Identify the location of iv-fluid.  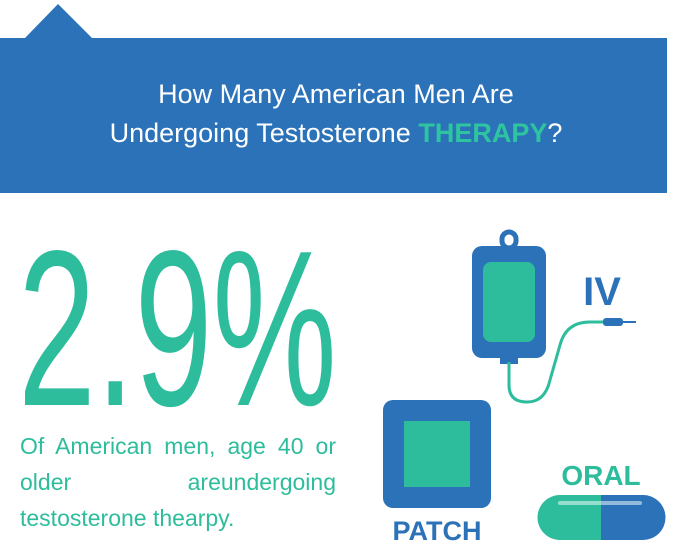
(509, 302).